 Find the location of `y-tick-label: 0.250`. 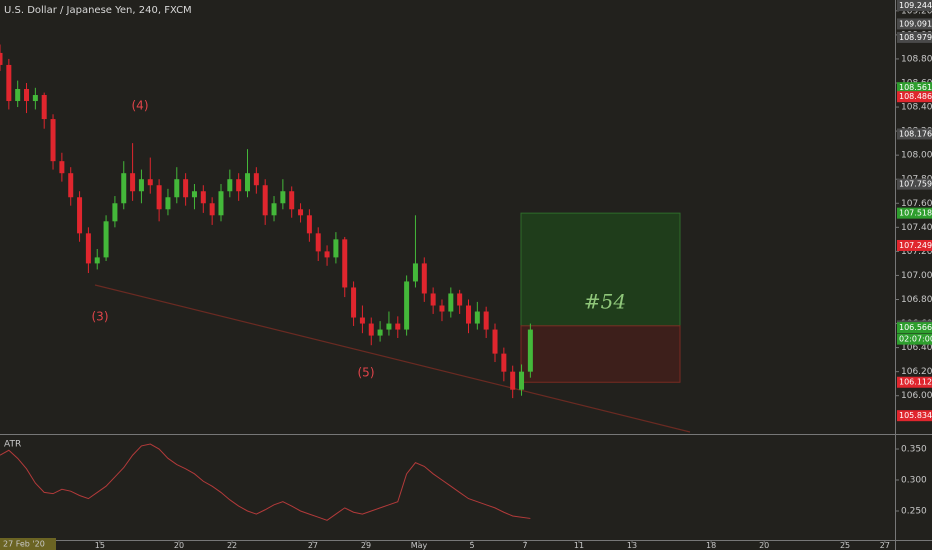

y-tick-label: 0.250 is located at coordinates (914, 511).